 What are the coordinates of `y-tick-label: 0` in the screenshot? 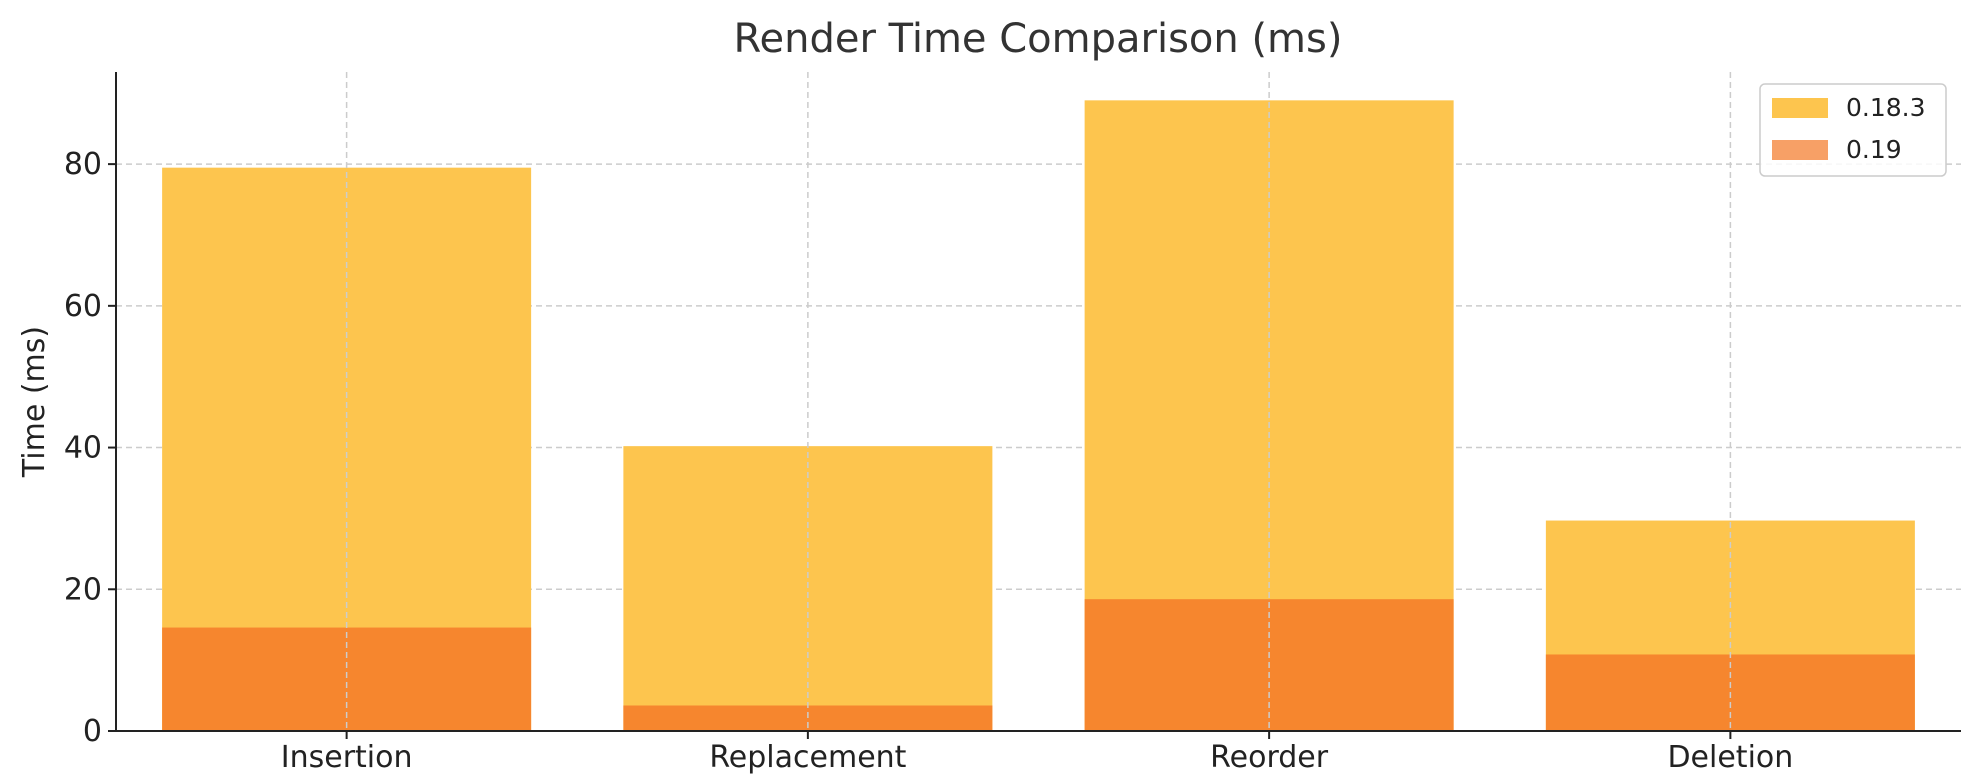 It's located at (92, 731).